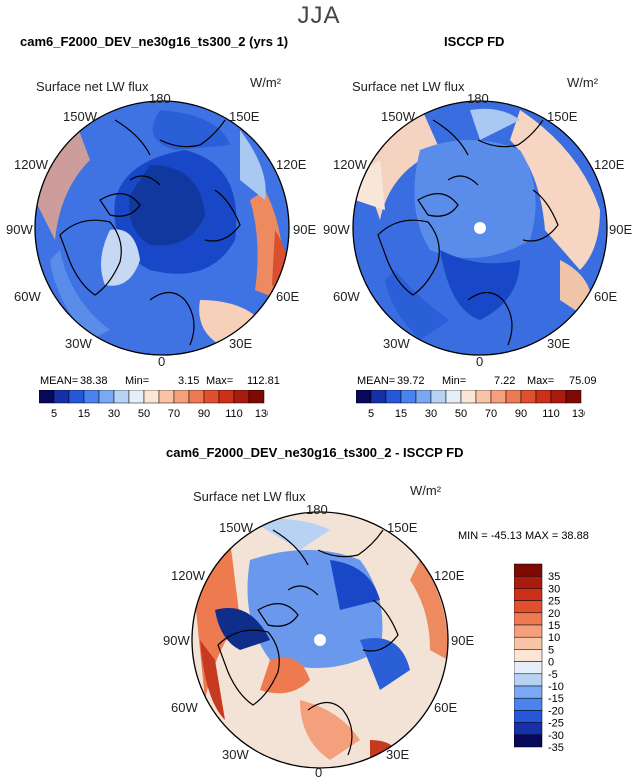 This screenshot has height=781, width=638. Describe the element at coordinates (92, 86) in the screenshot. I see `left-variable-name: Surface net LW flux` at that location.